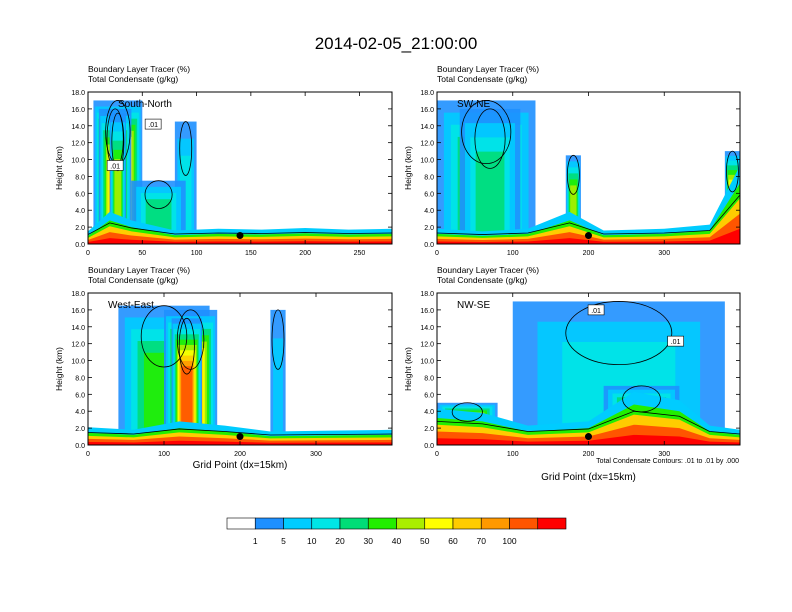 Image resolution: width=792 pixels, height=612 pixels. I want to click on section-label: South-North, so click(145, 104).